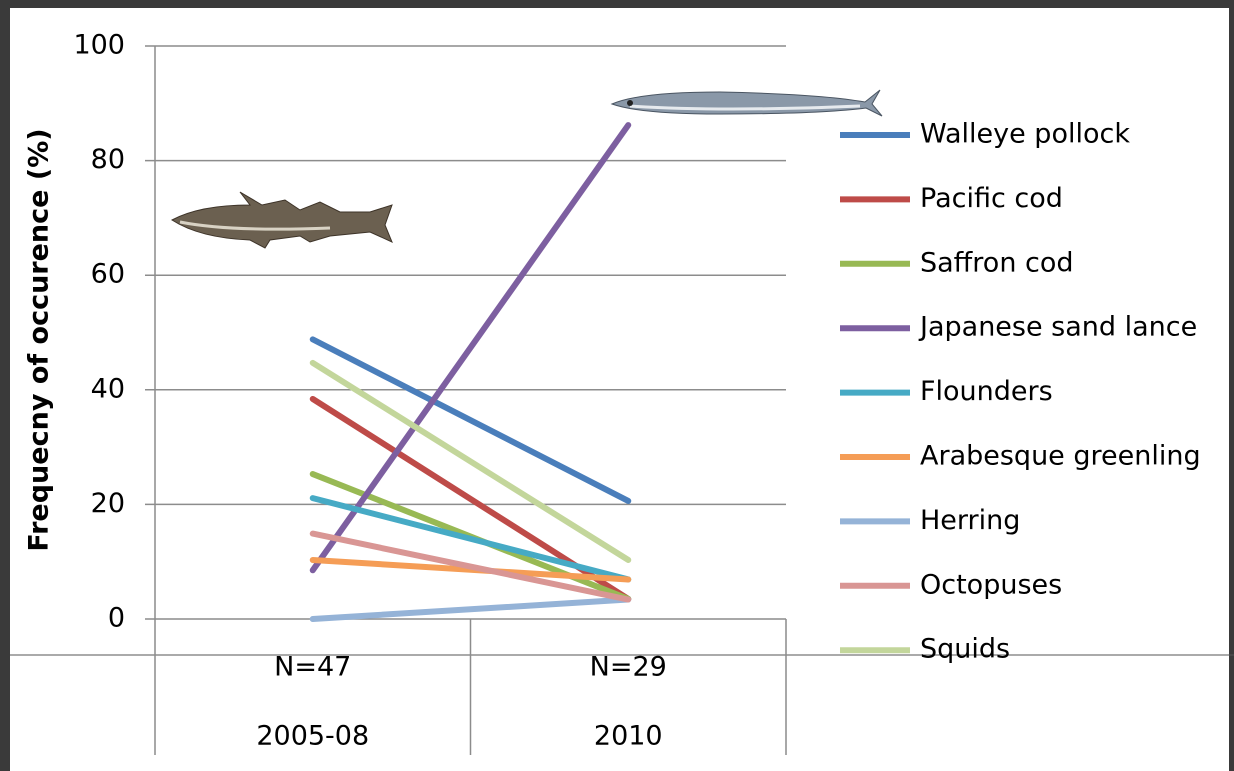 The image size is (1234, 771). I want to click on legend-label: Arabesque greenling, so click(1060, 456).